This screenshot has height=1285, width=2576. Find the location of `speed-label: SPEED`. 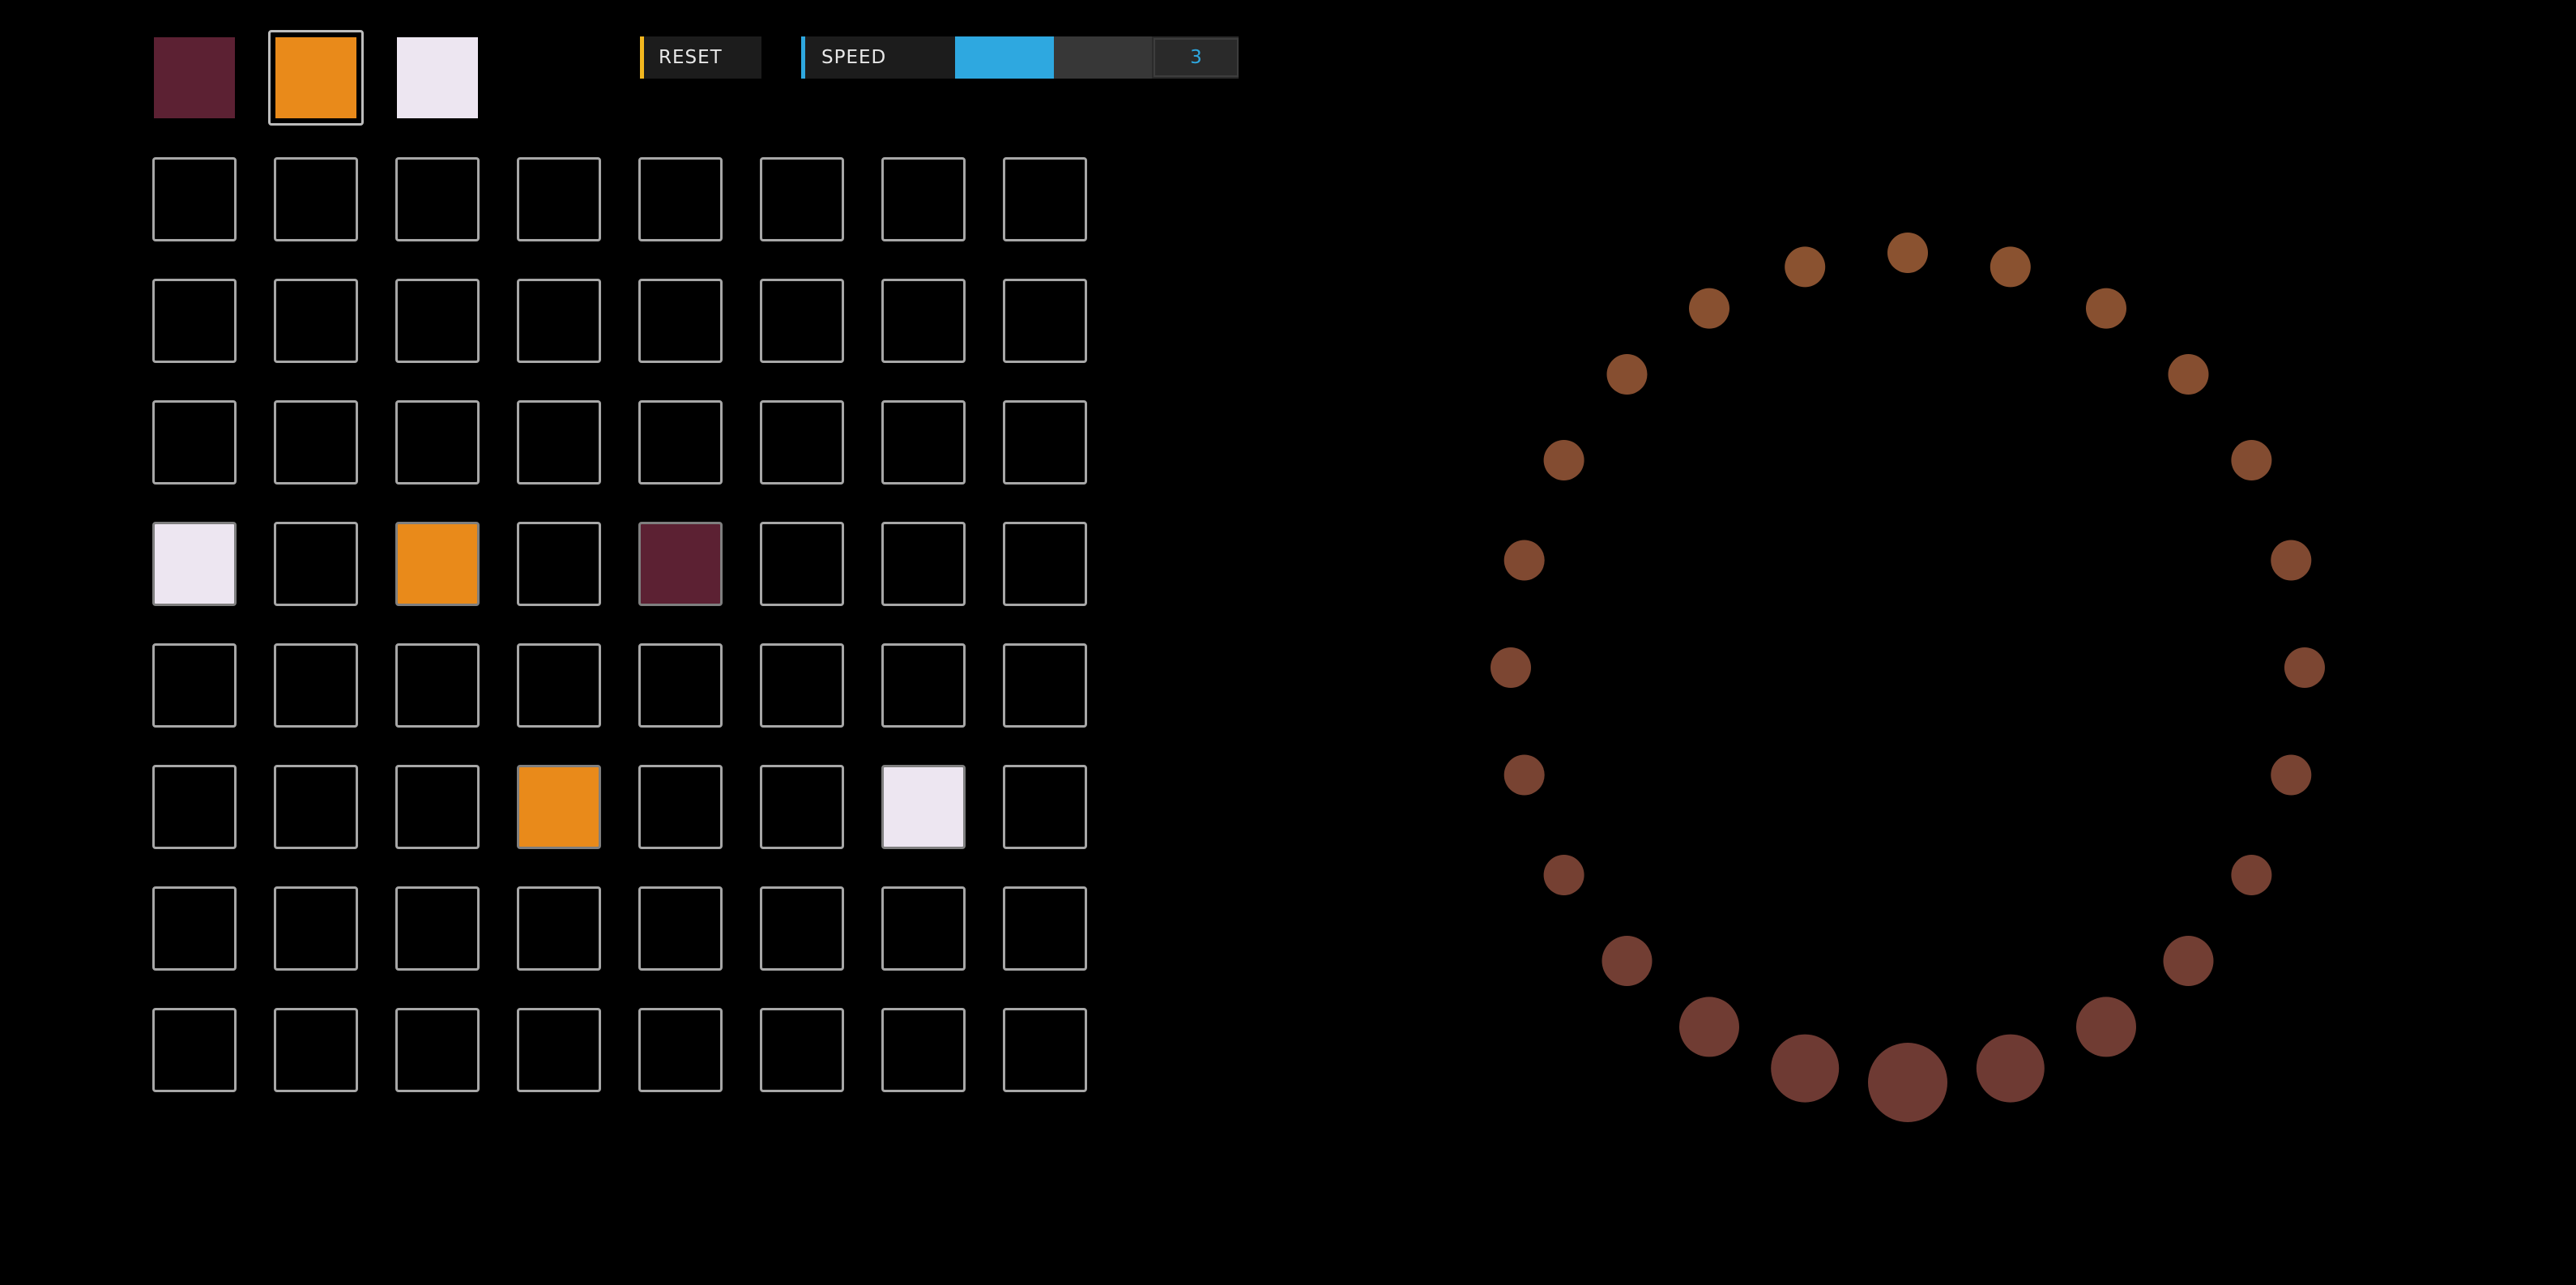

speed-label: SPEED is located at coordinates (880, 57).